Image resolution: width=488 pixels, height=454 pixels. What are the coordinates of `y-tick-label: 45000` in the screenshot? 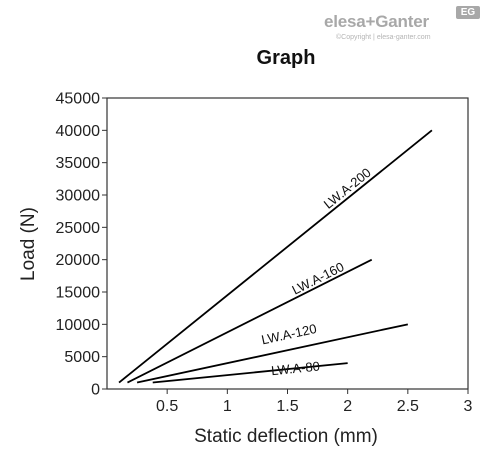 It's located at (78, 99).